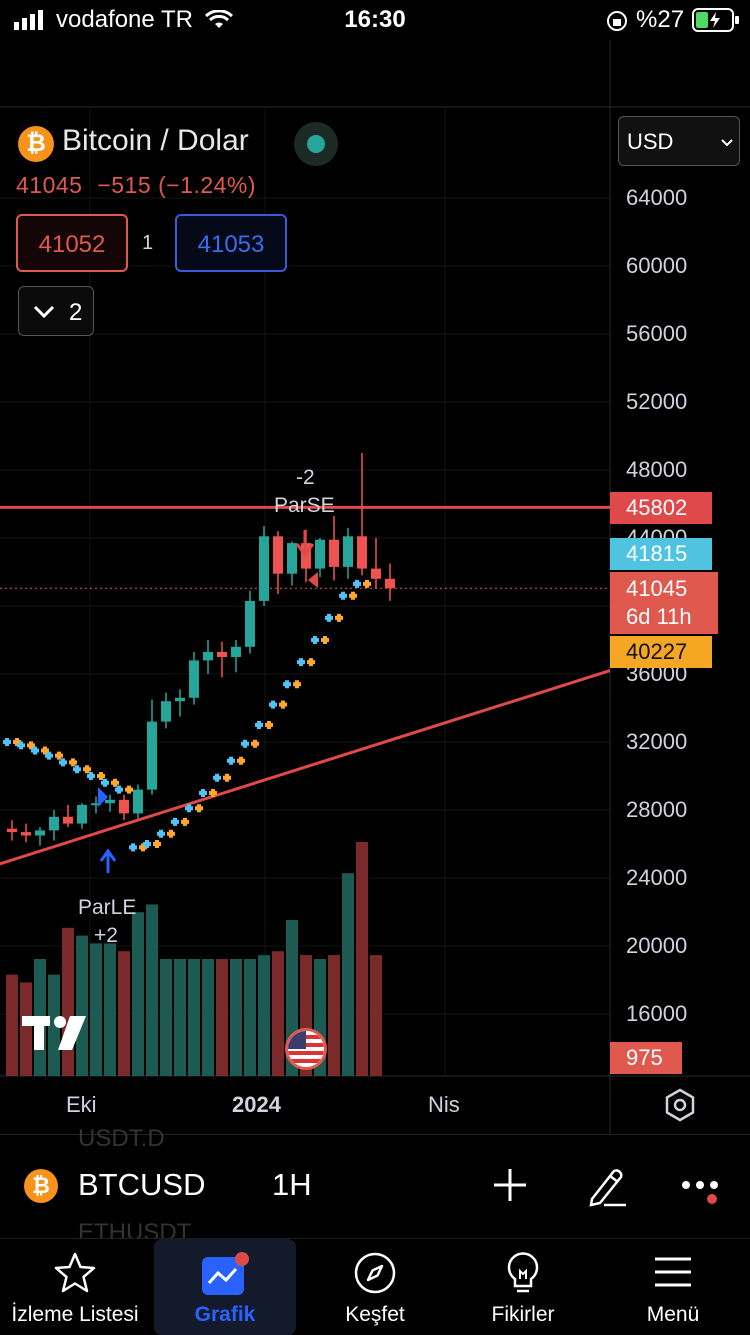 The image size is (750, 1335). Describe the element at coordinates (72, 243) in the screenshot. I see `sell-button: 41052` at that location.